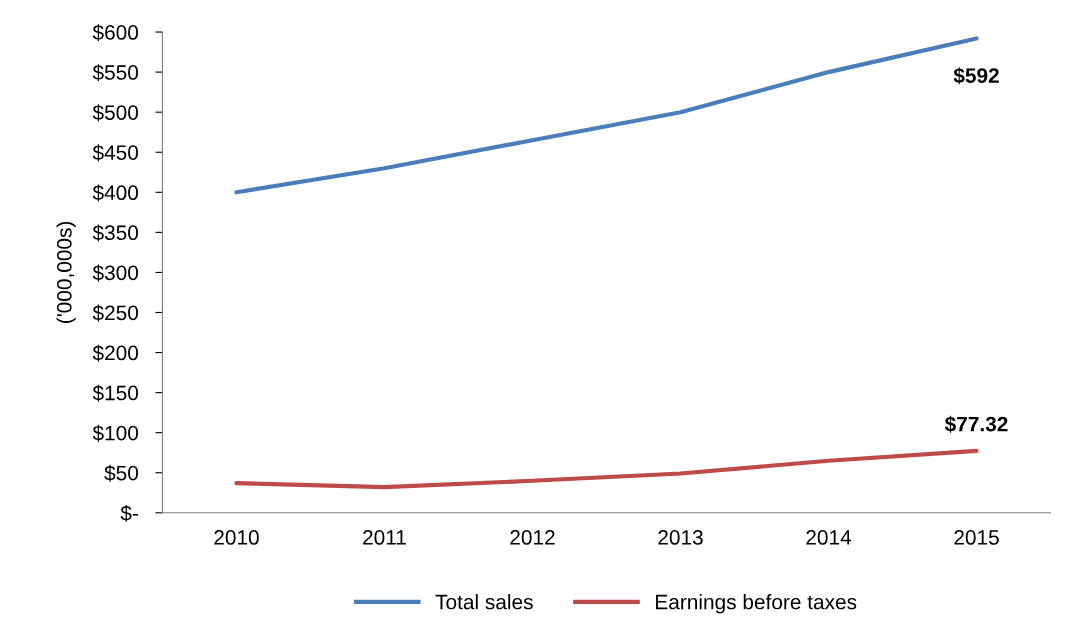  I want to click on legend-label: Earnings before taxes, so click(756, 604).